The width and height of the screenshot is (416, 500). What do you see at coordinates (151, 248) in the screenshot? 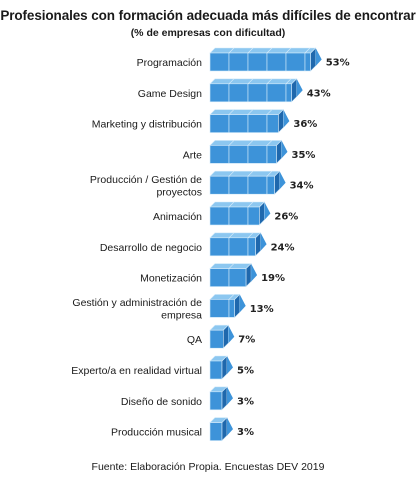
I see `category-label: Desarrollo de negocio` at bounding box center [151, 248].